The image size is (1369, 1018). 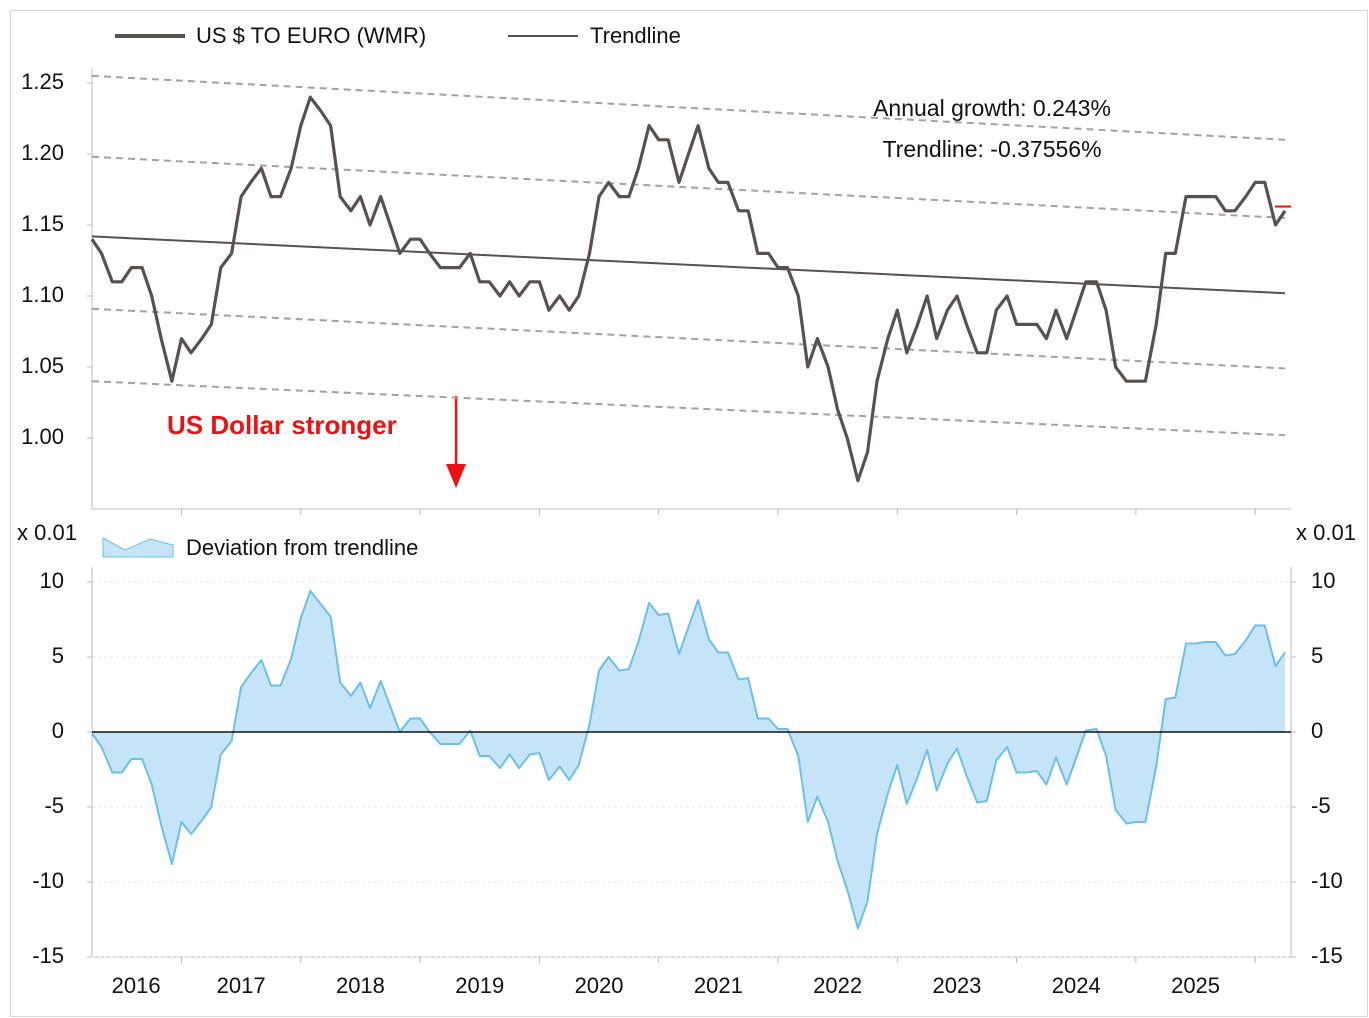 What do you see at coordinates (992, 108) in the screenshot?
I see `annotation: Annual growth: 0.243%` at bounding box center [992, 108].